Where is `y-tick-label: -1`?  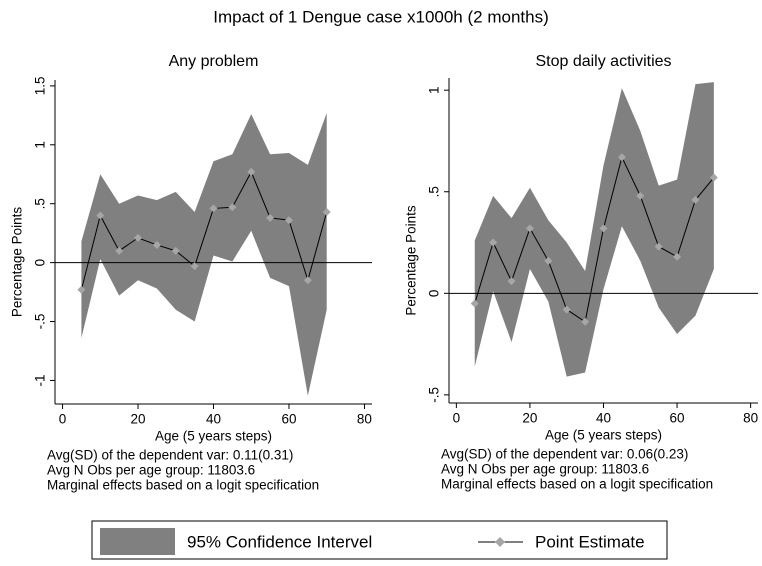
y-tick-label: -1 is located at coordinates (40, 380).